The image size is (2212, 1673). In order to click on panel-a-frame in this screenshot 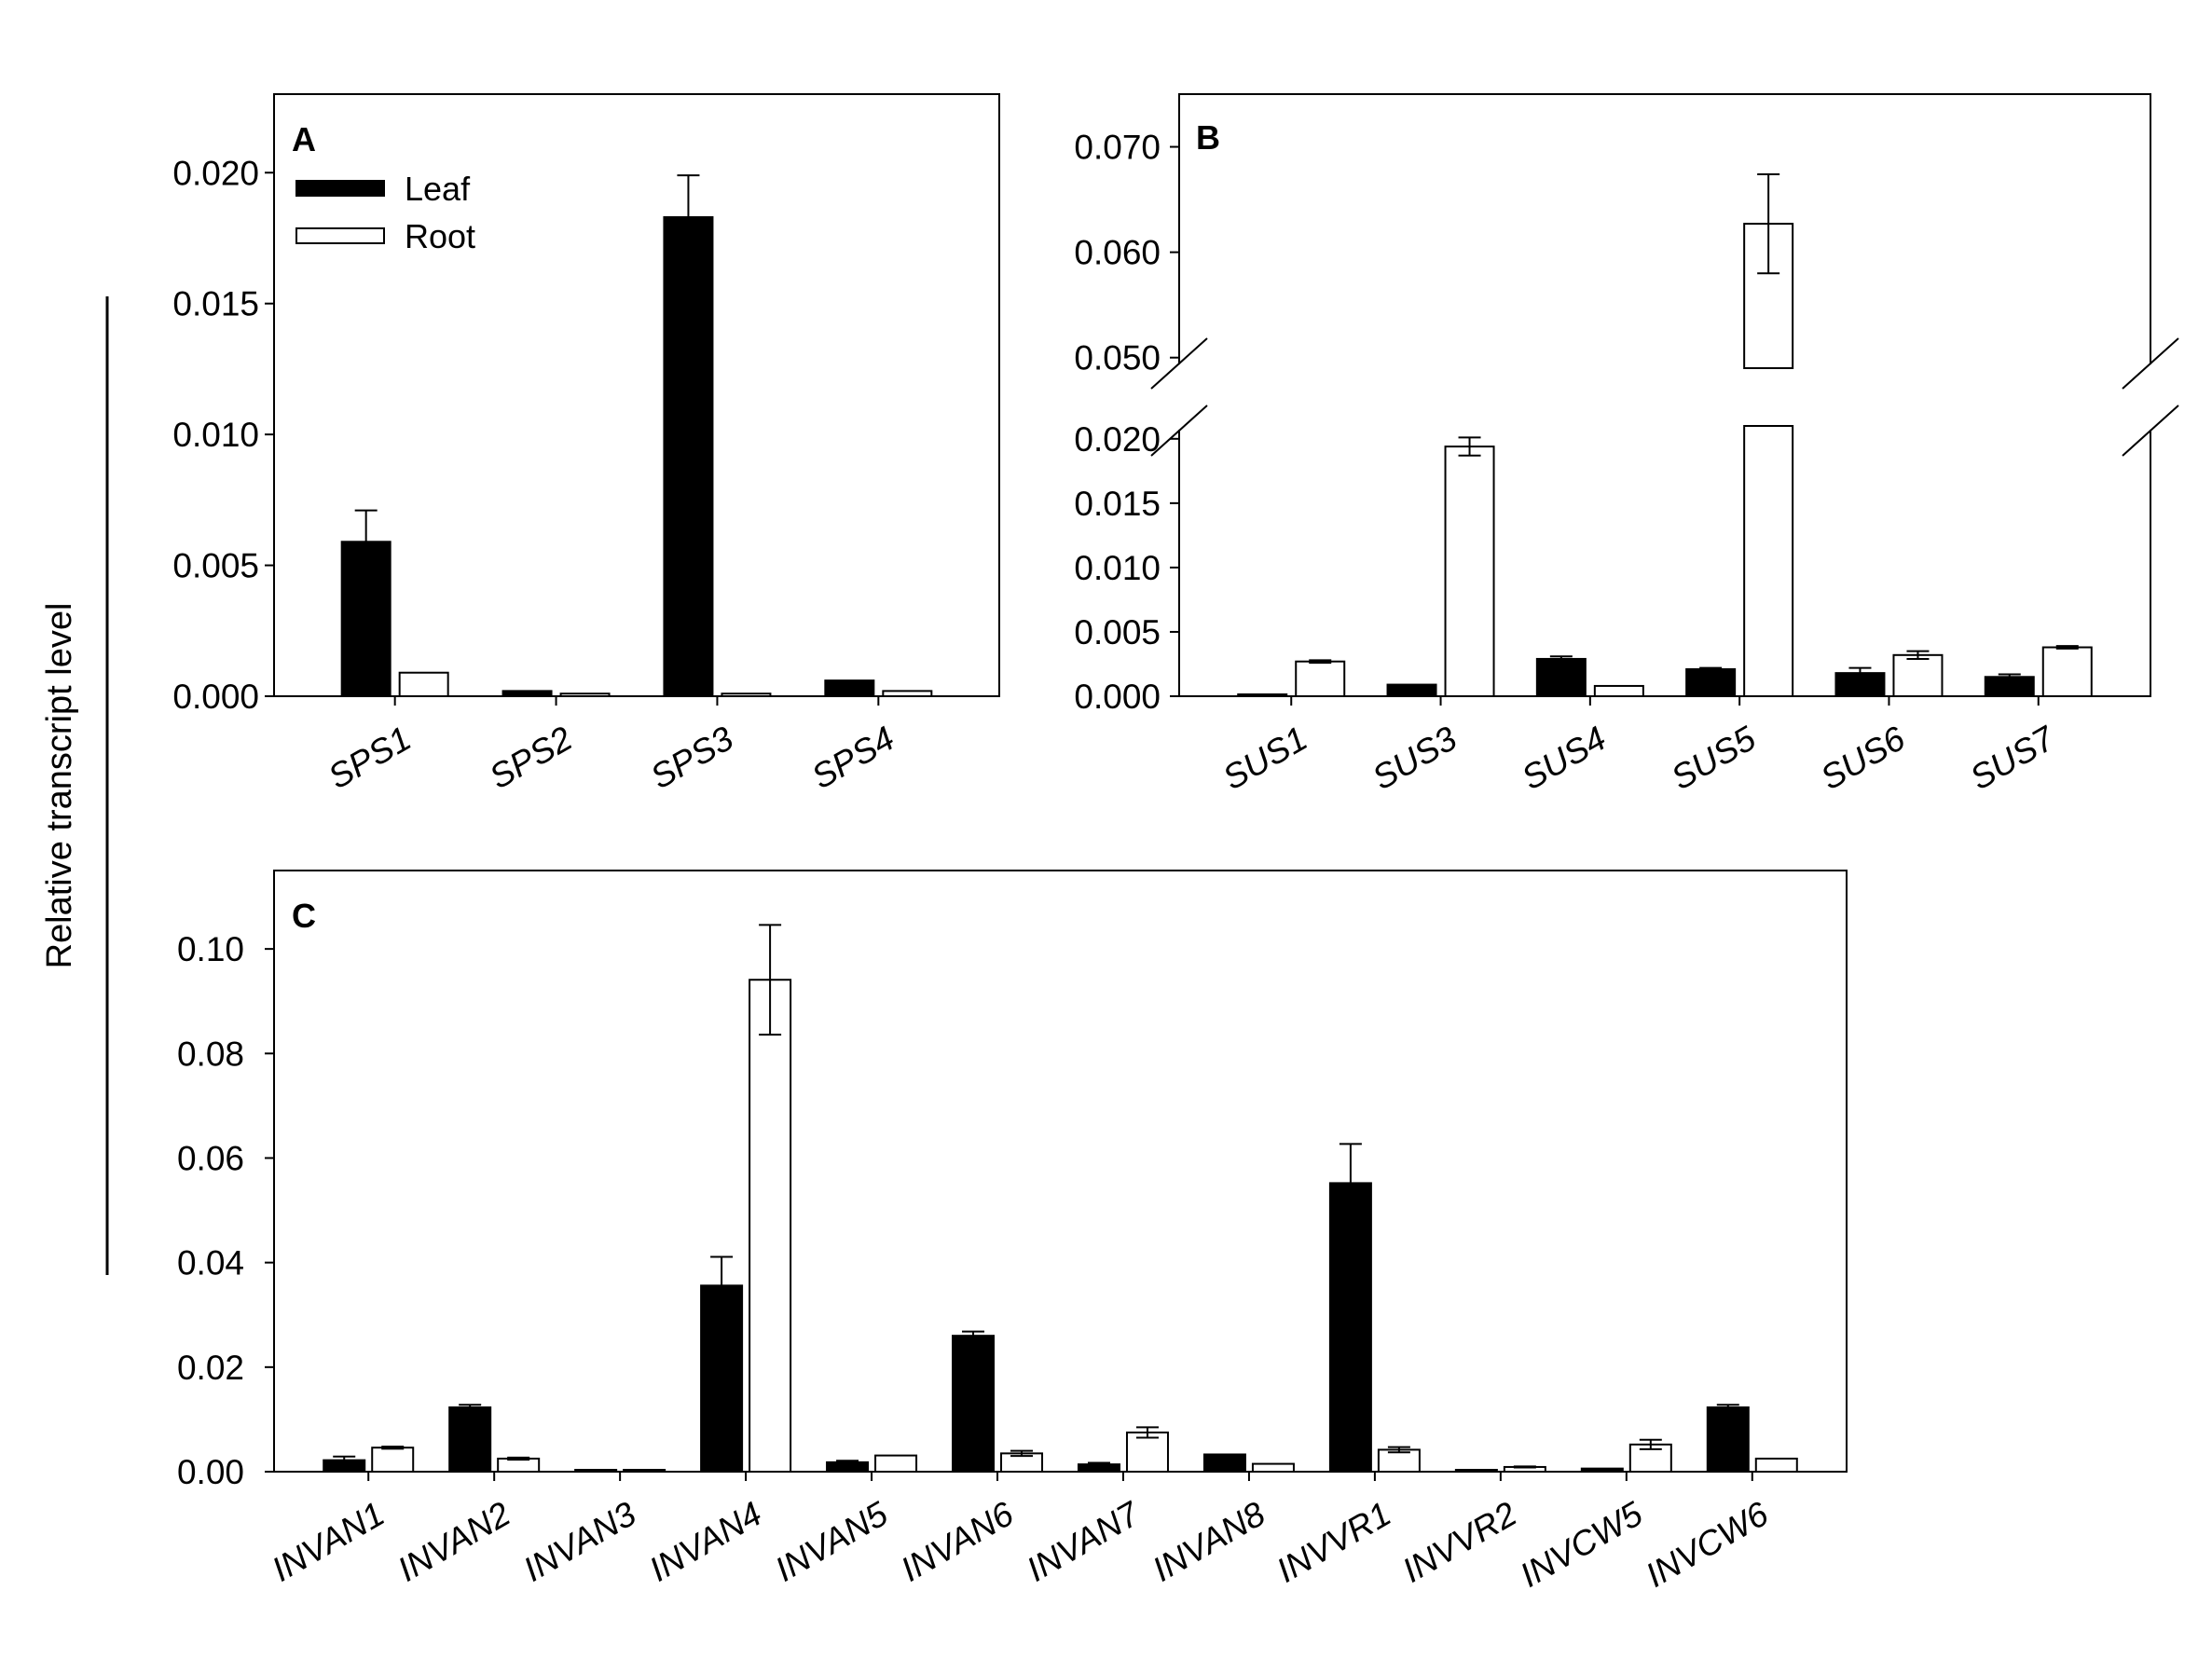, I will do `click(636, 395)`.